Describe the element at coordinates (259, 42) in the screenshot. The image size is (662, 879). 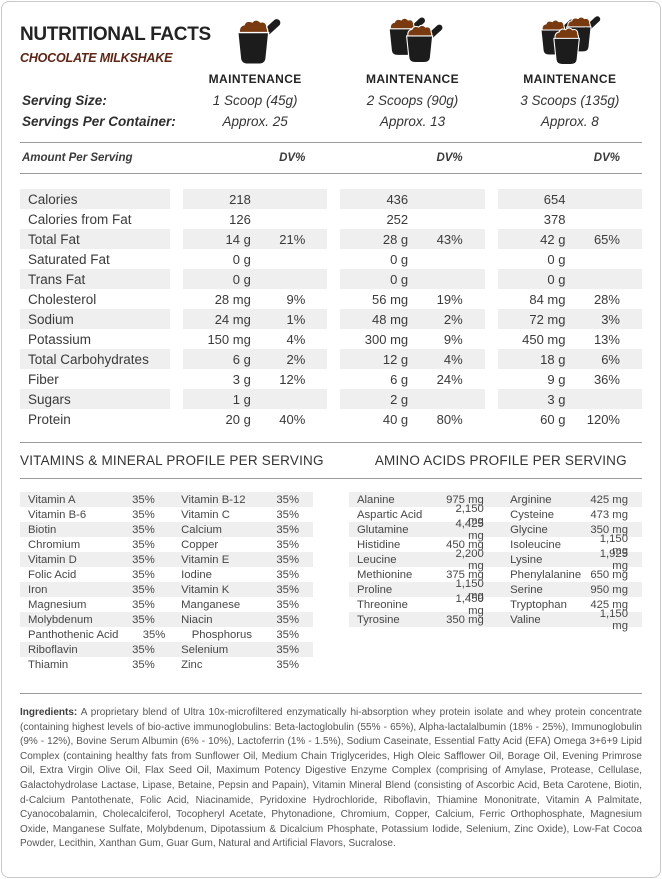
I see `one-scoop-icon` at that location.